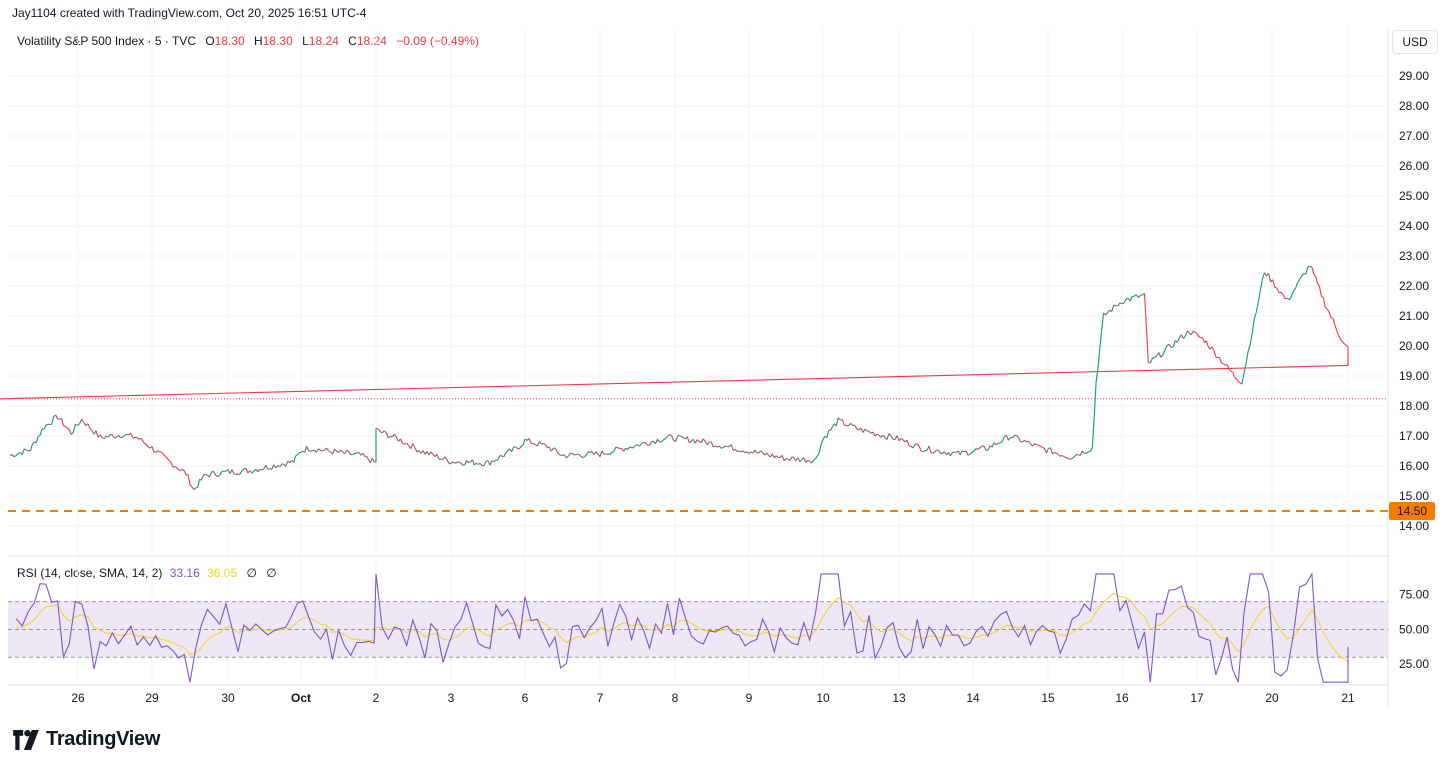 This screenshot has height=767, width=1456. I want to click on price-tick-label: 22.00, so click(1414, 286).